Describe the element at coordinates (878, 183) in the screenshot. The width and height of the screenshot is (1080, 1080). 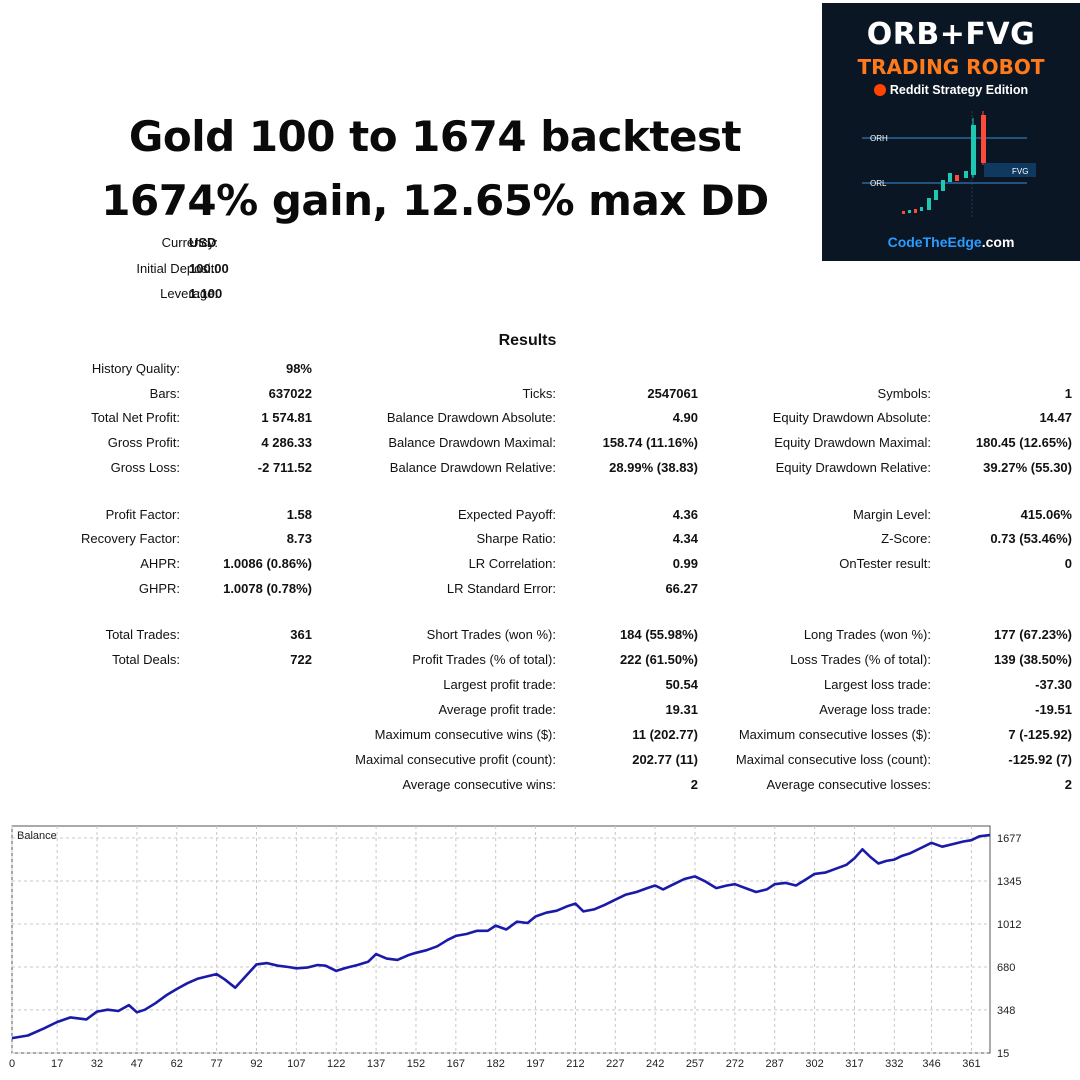
I see `orl-label: ORL` at that location.